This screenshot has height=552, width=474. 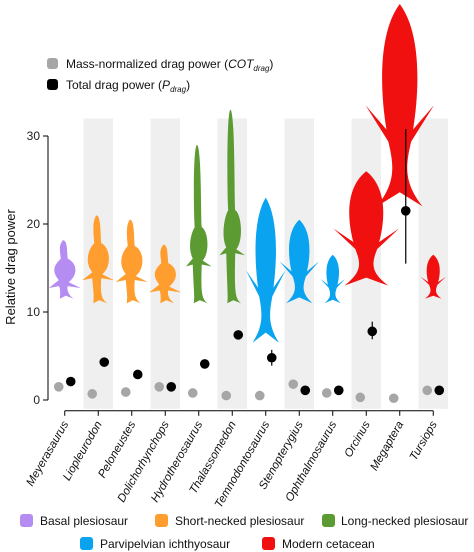 I want to click on silhouette-tursiops, so click(x=433, y=276).